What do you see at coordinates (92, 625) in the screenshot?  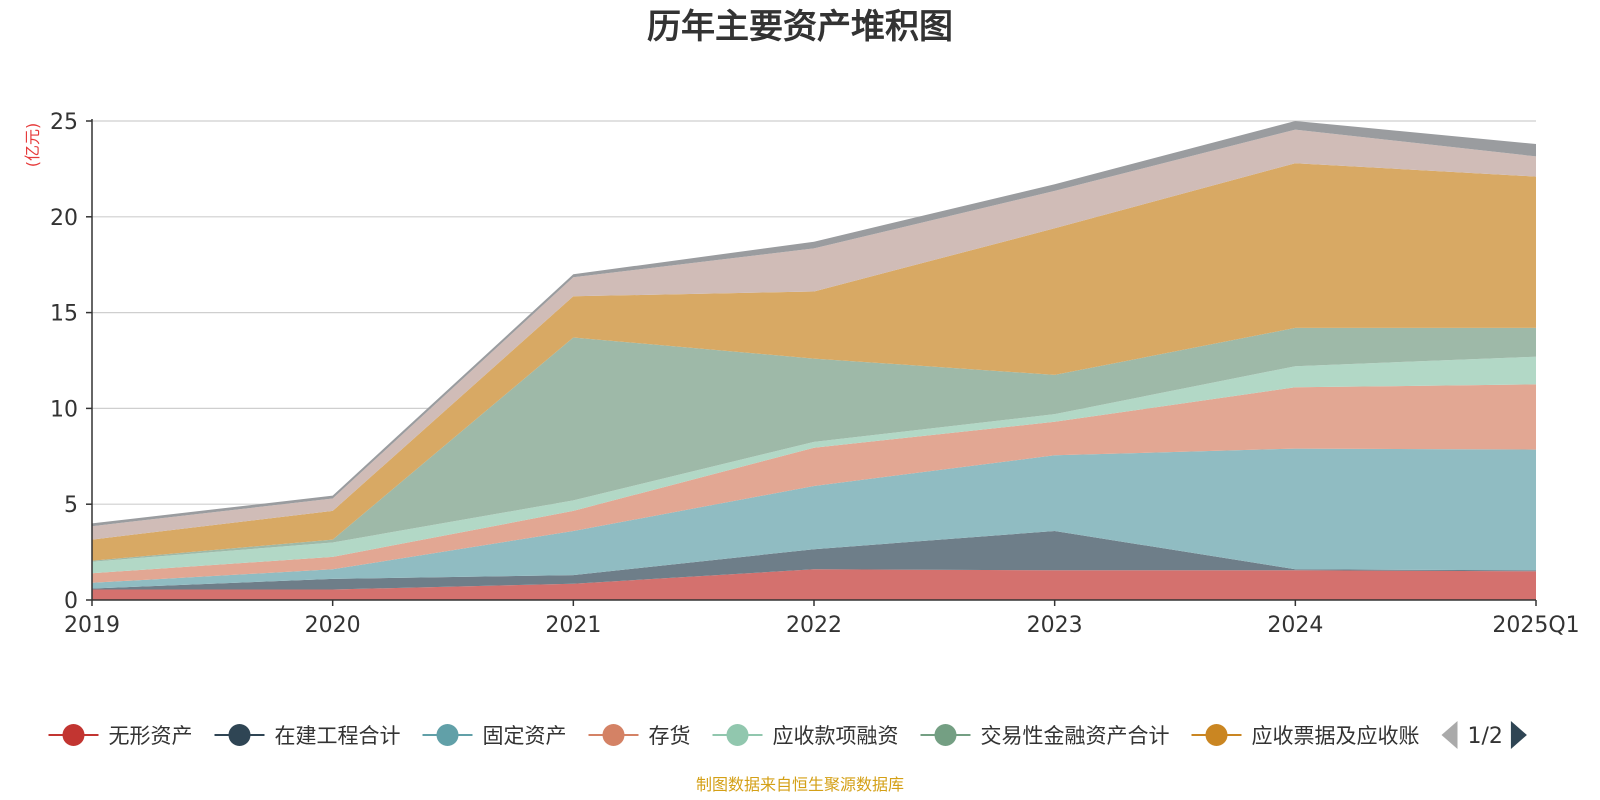 I see `x-tick-label: 2019` at bounding box center [92, 625].